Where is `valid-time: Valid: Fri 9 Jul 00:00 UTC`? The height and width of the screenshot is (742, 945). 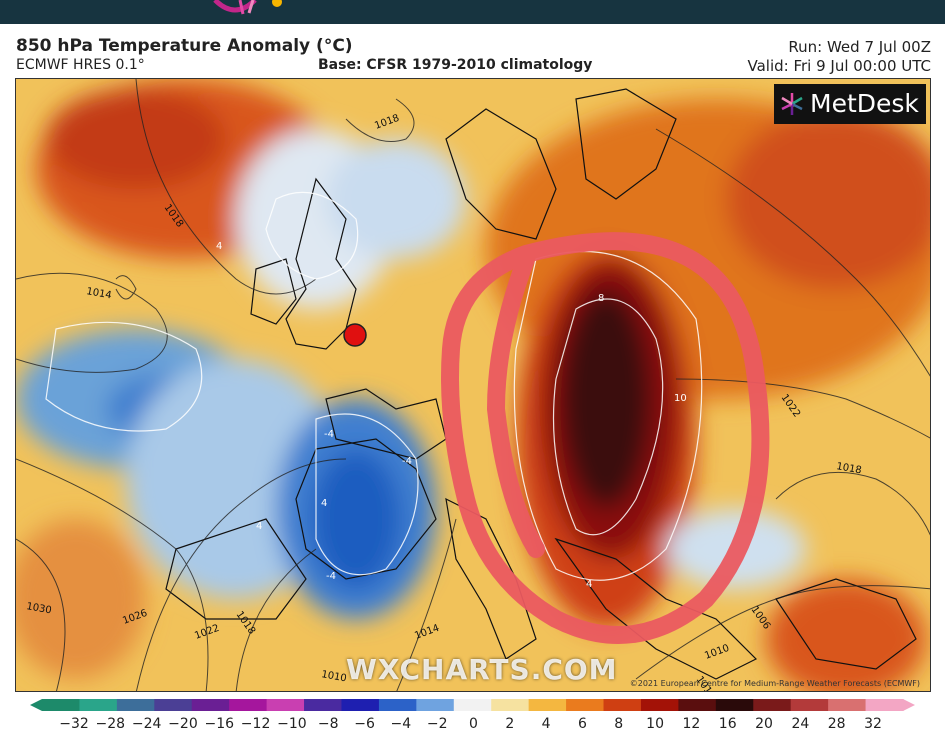
valid-time: Valid: Fri 9 Jul 00:00 UTC is located at coordinates (839, 66).